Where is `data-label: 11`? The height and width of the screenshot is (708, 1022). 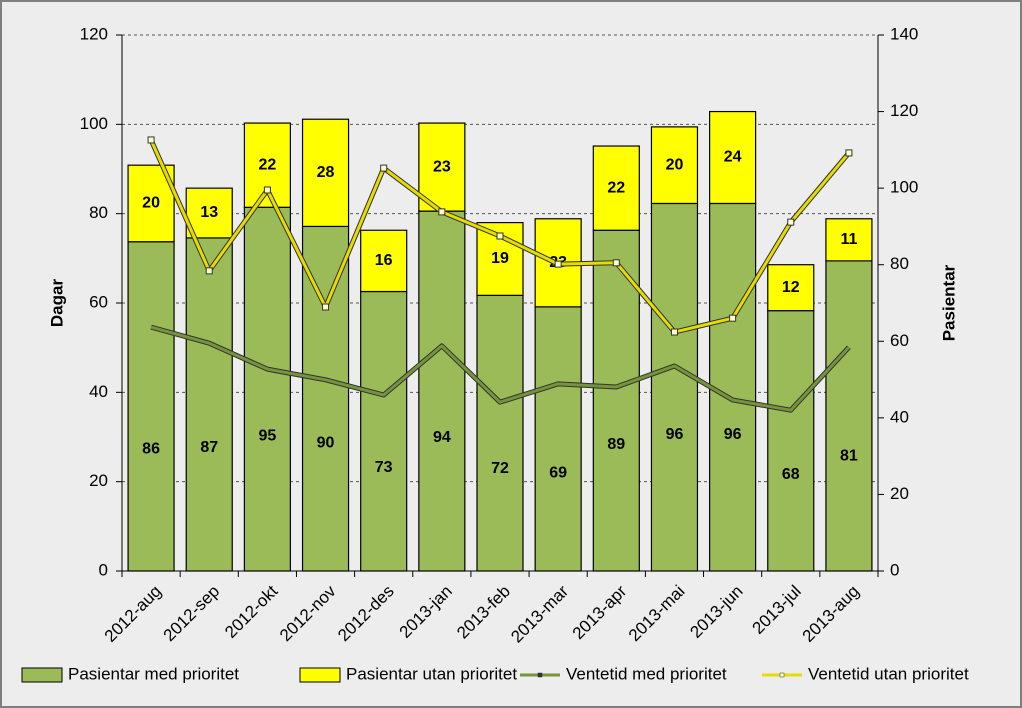
data-label: 11 is located at coordinates (848, 239).